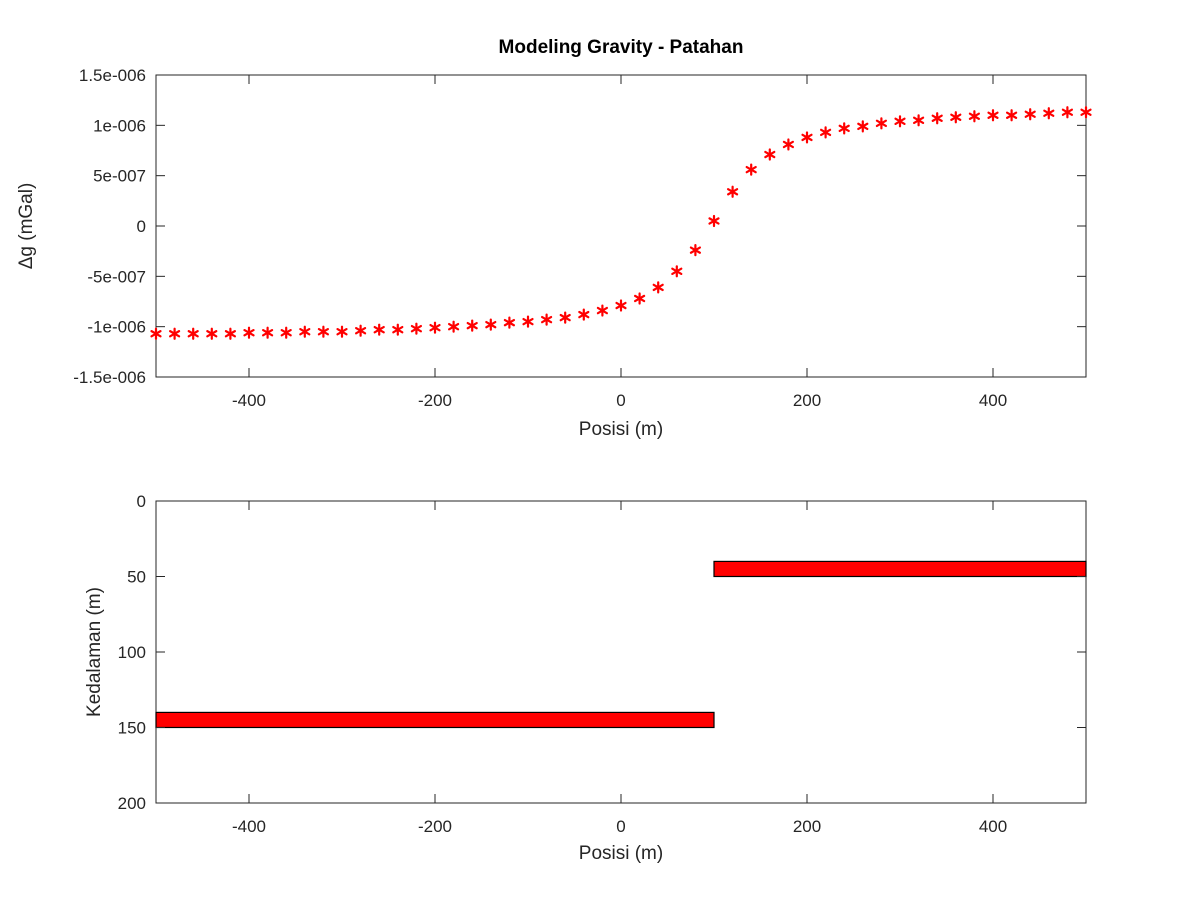 The image size is (1200, 898). I want to click on y-tick-label: 150, so click(132, 728).